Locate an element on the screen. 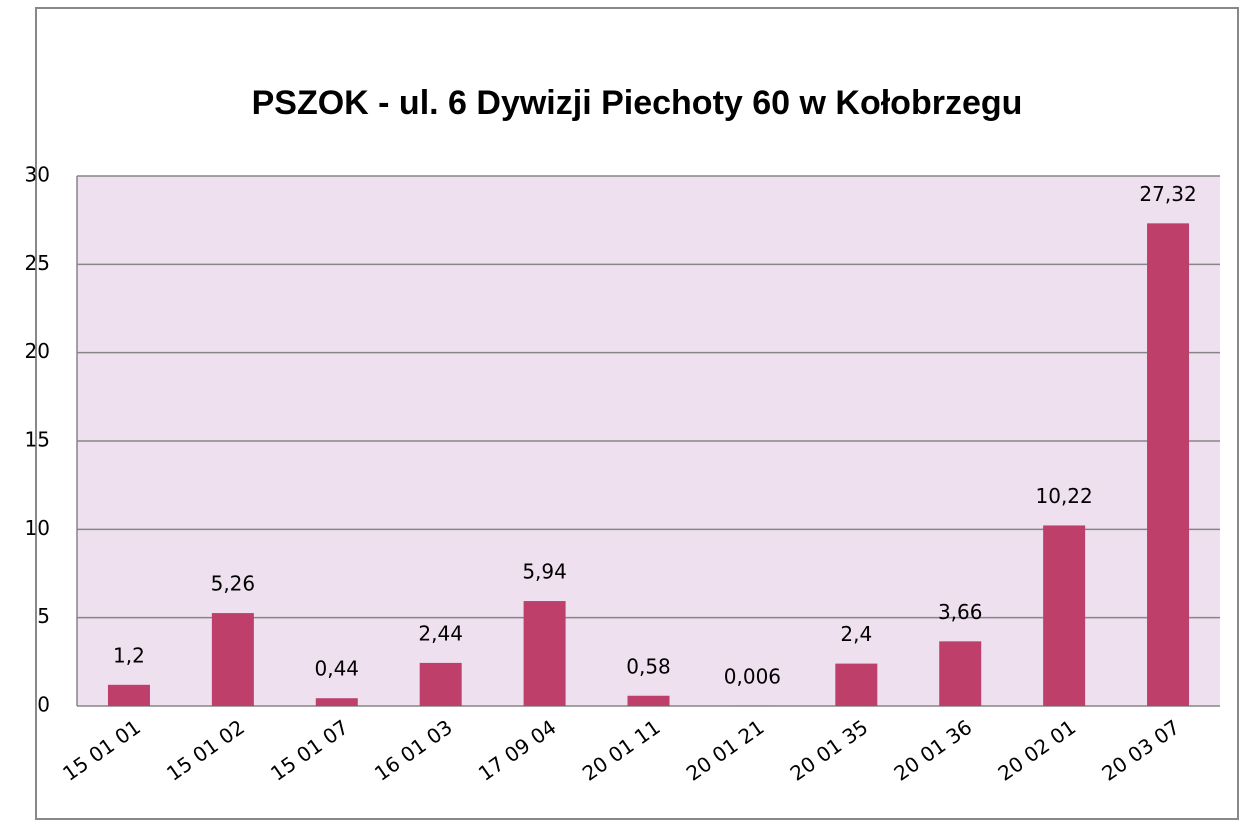 This screenshot has height=820, width=1239. y-tick-label: 5 is located at coordinates (43, 616).